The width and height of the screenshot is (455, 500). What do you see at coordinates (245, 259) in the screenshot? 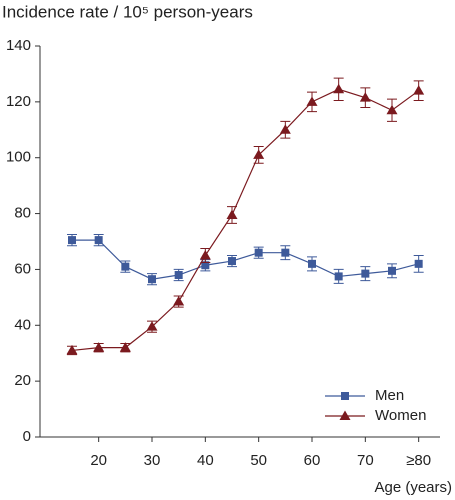
I see `series-line` at bounding box center [245, 259].